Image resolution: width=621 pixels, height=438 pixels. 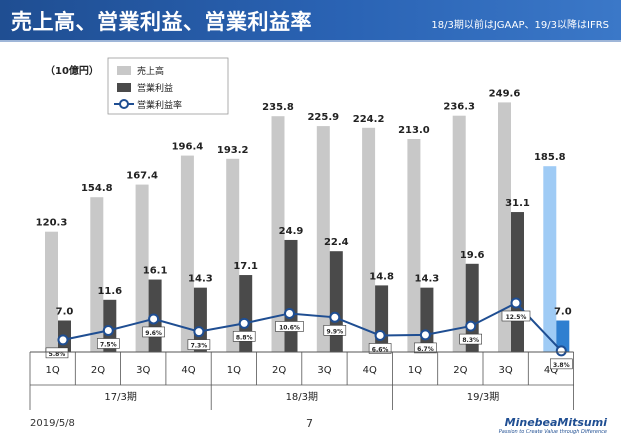 I want to click on margin-value-label: 5.8%, so click(x=57, y=354).